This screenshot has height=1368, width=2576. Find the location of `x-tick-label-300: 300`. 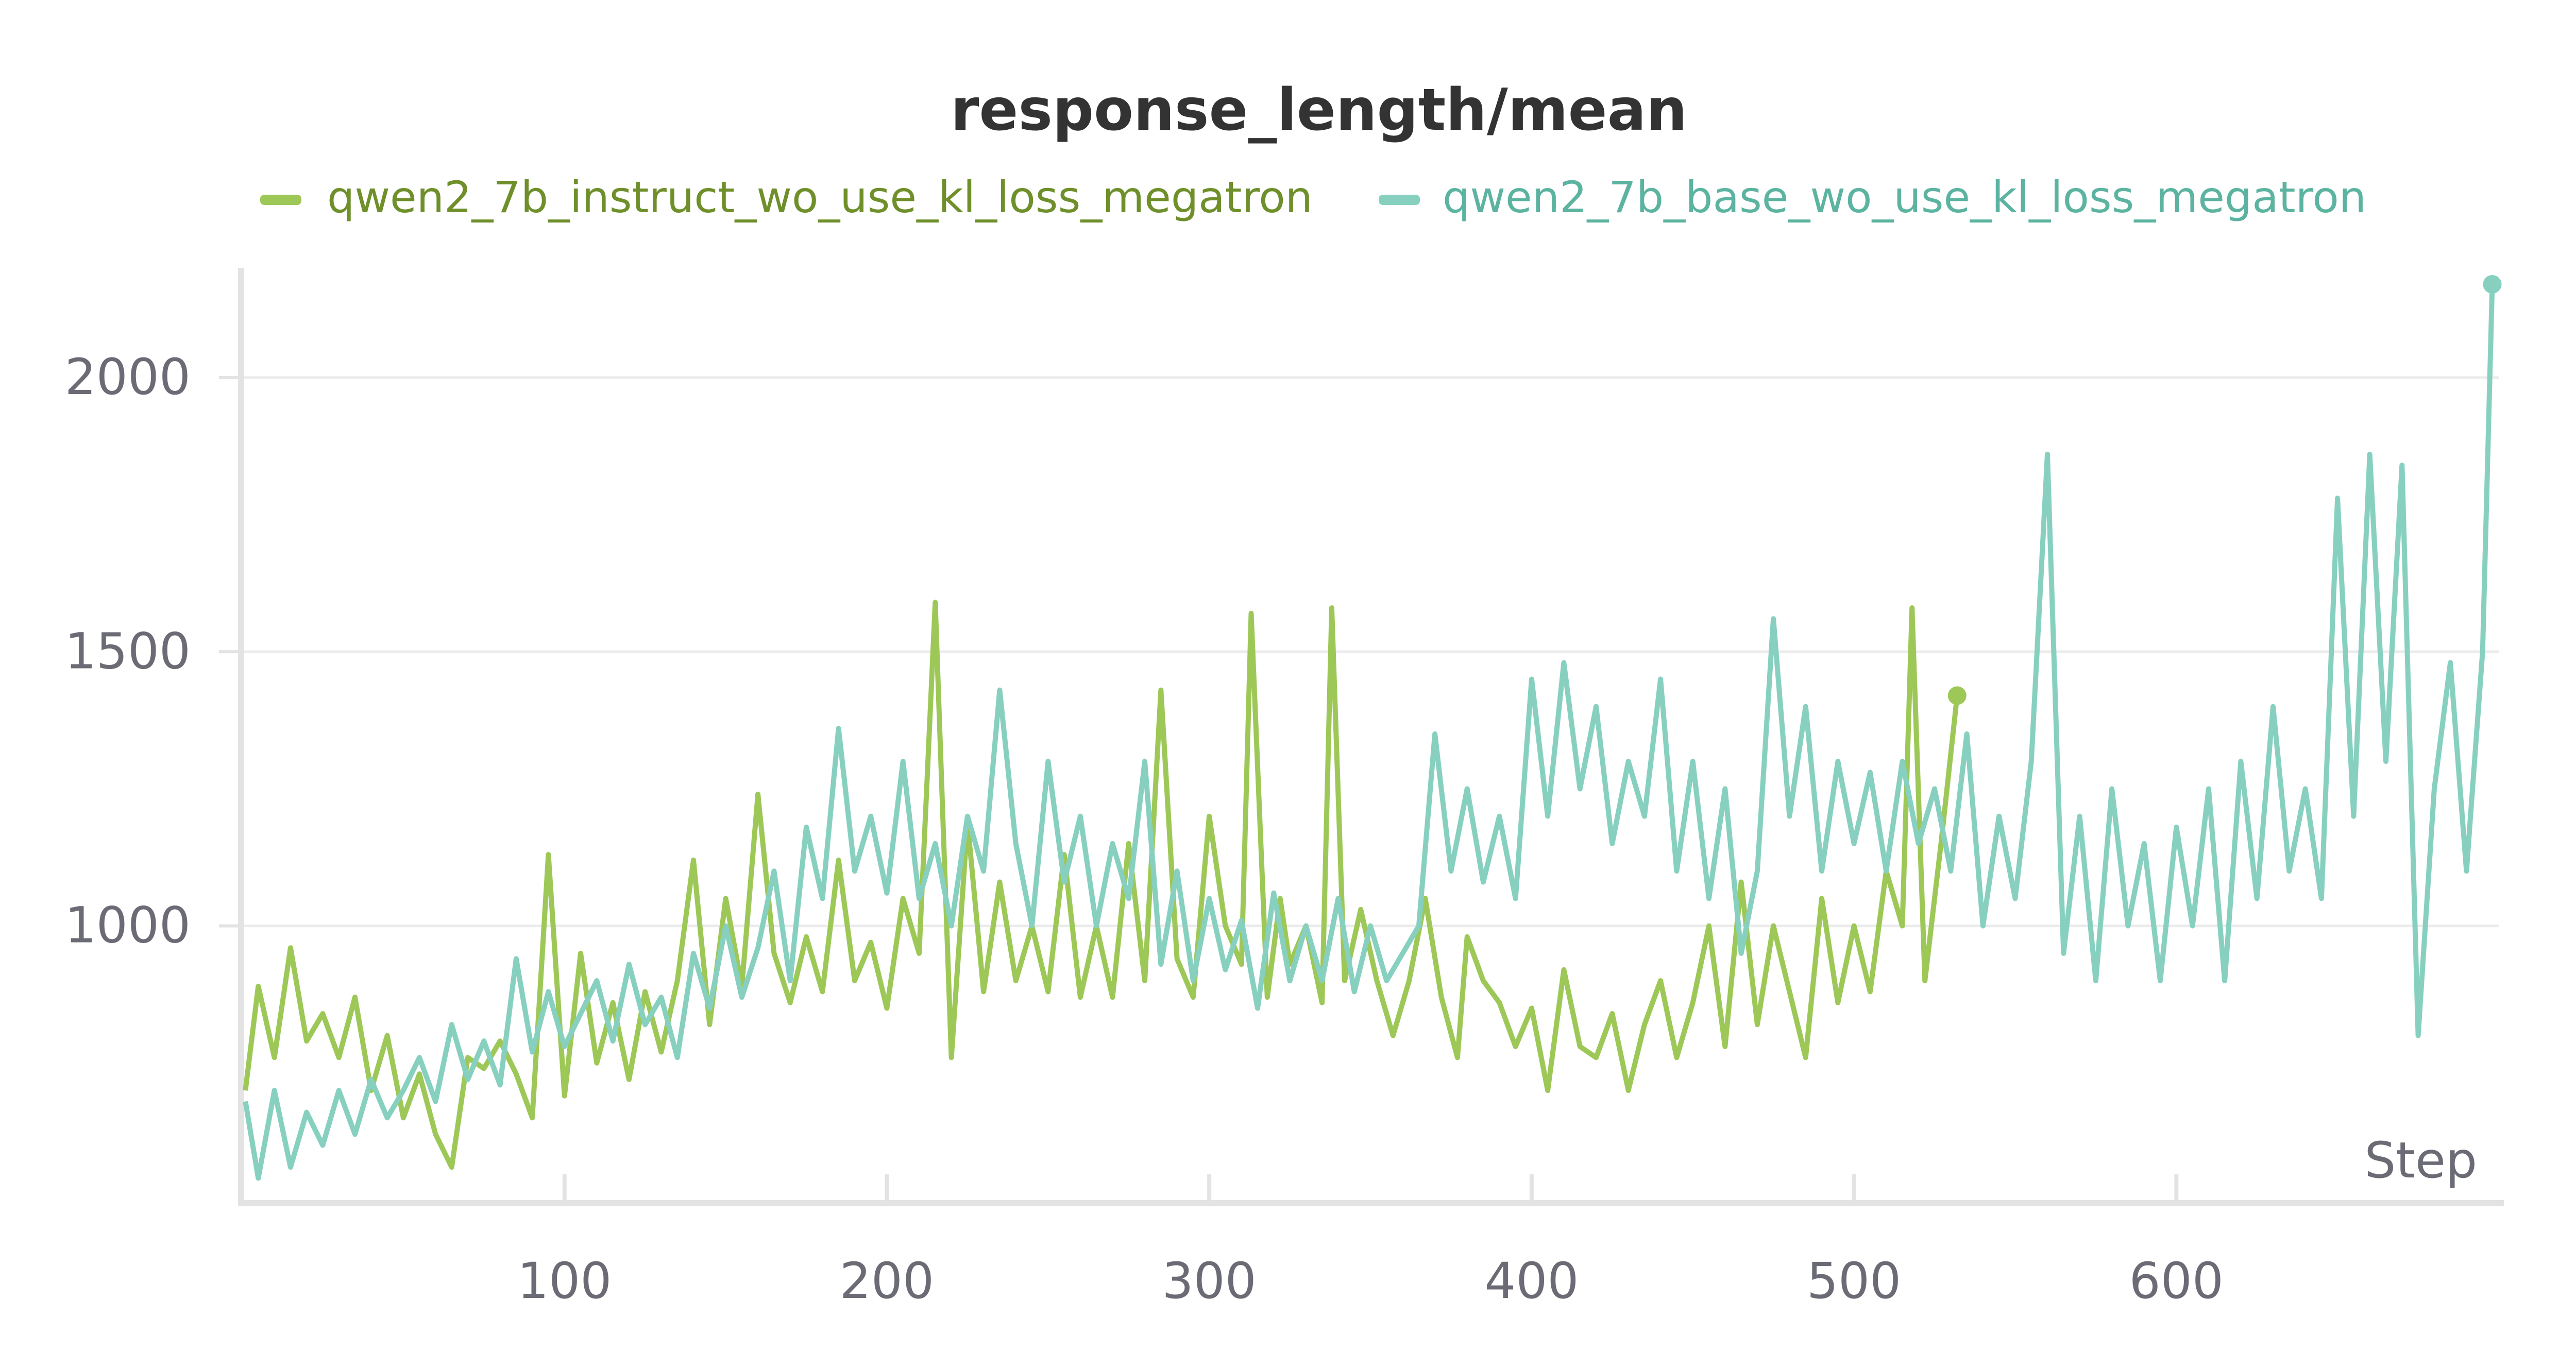

x-tick-label-300: 300 is located at coordinates (1209, 1281).